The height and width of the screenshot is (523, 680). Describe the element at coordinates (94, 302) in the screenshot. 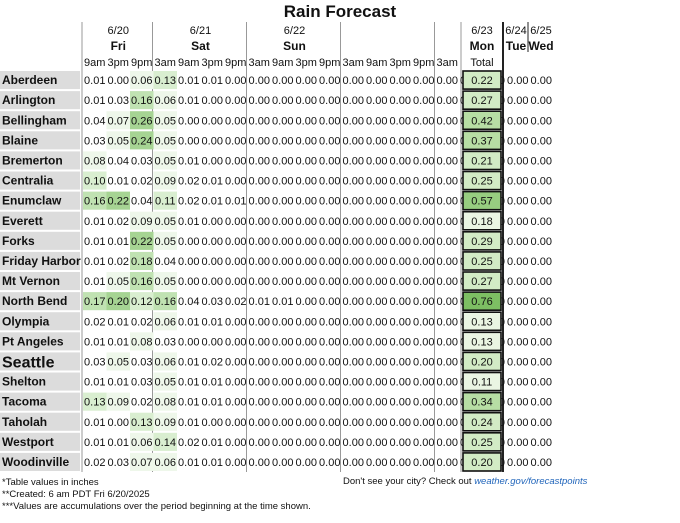

I see `value-label: 0.17` at that location.